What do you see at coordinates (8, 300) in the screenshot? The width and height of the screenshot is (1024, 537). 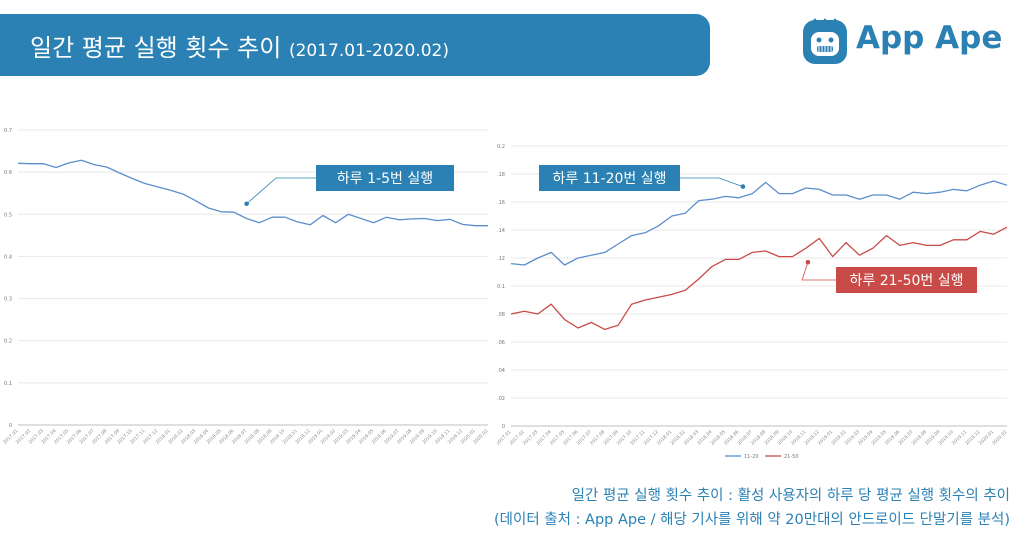 I see `y-tick-label: 0.3` at bounding box center [8, 300].